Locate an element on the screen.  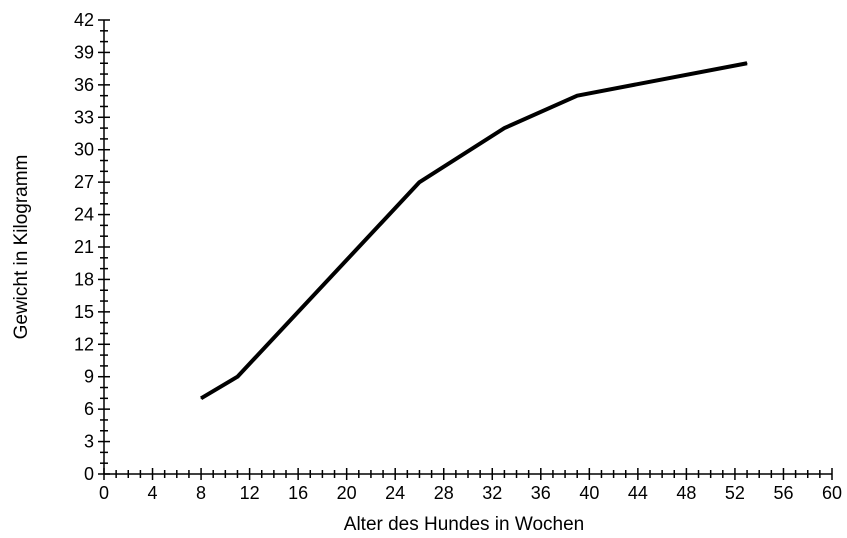
x-tick-label: 40 is located at coordinates (589, 493).